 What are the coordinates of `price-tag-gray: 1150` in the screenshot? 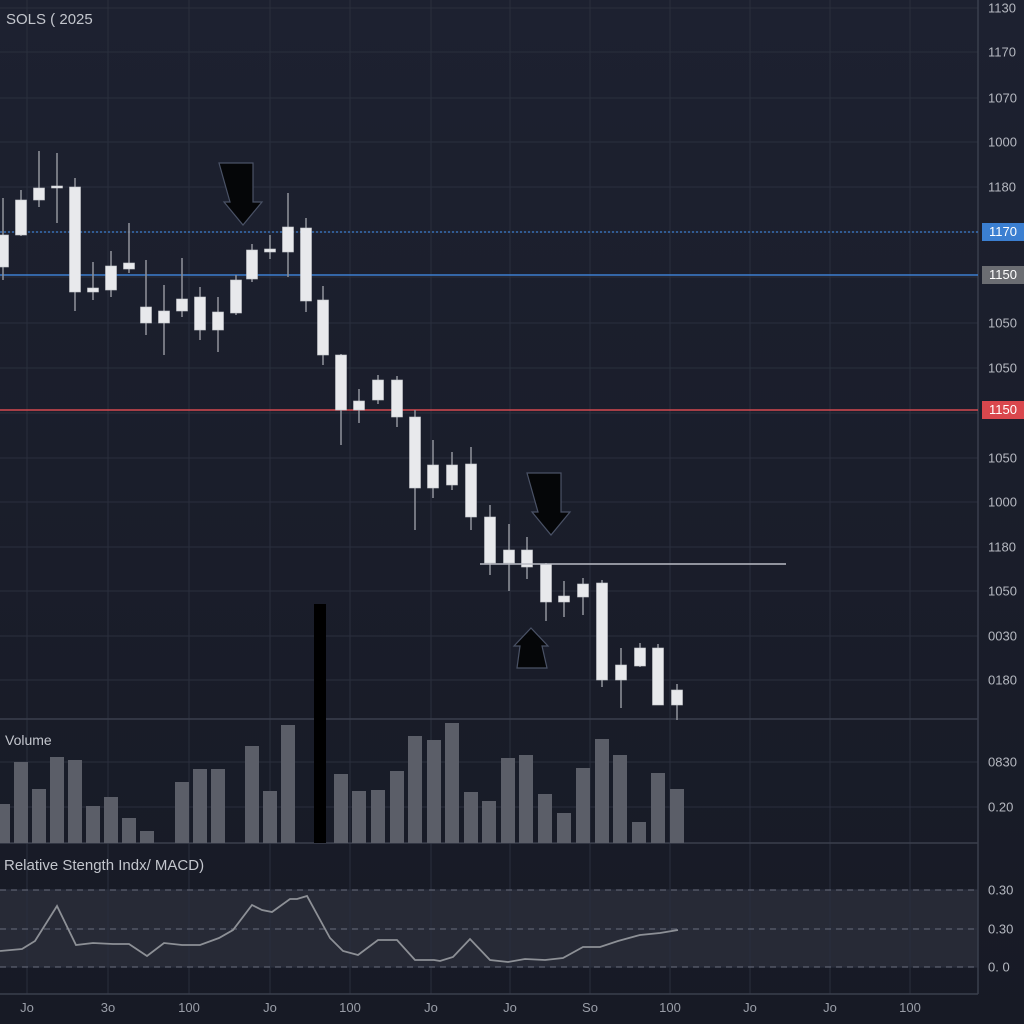 It's located at (1003, 275).